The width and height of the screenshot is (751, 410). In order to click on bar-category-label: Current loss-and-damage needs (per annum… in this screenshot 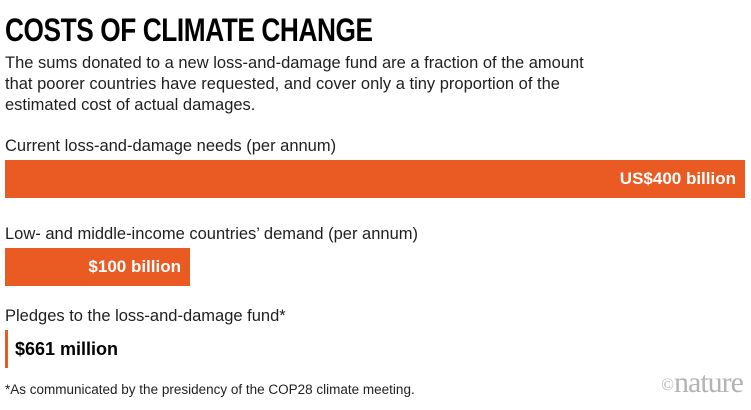, I will do `click(171, 146)`.